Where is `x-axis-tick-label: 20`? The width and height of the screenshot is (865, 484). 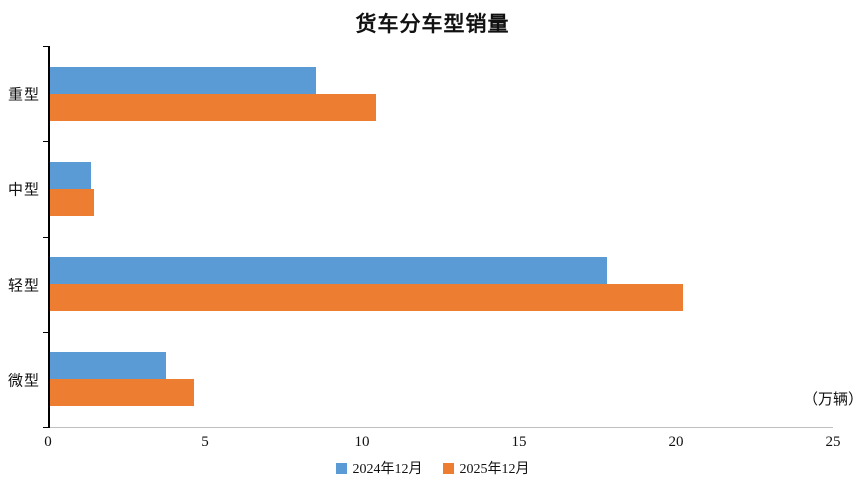 x-axis-tick-label: 20 is located at coordinates (676, 442).